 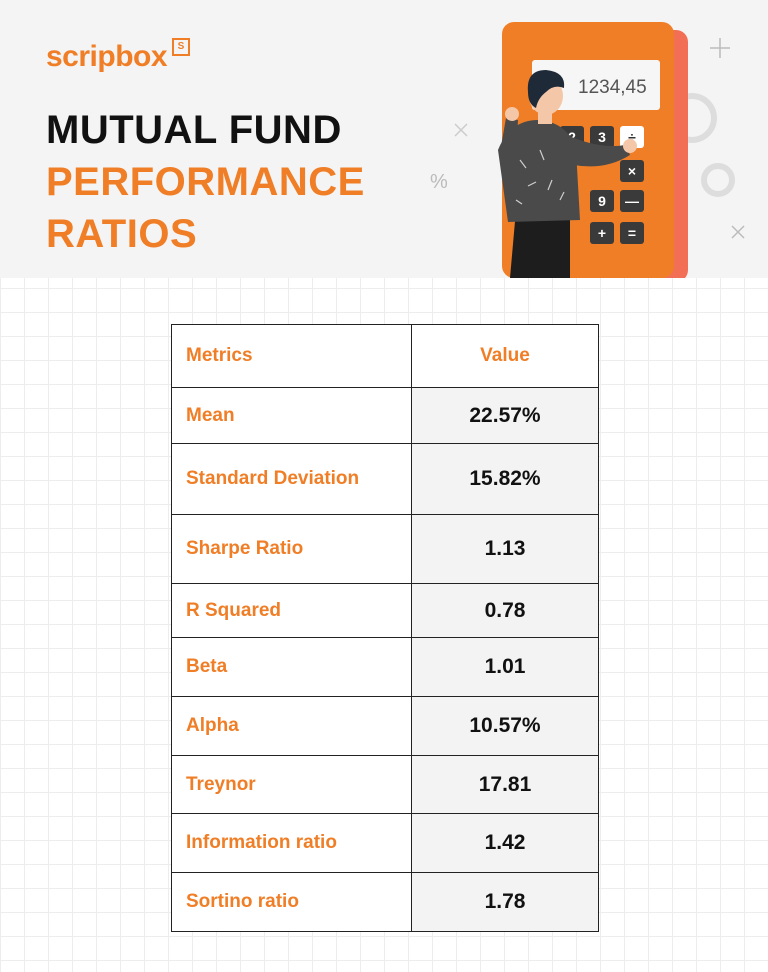 What do you see at coordinates (632, 233) in the screenshot?
I see `key-equals: =` at bounding box center [632, 233].